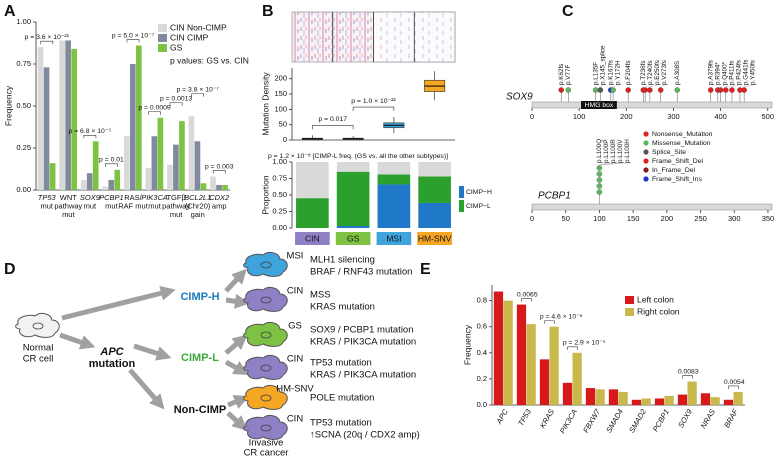 The image size is (778, 458). Describe the element at coordinates (198, 27) in the screenshot. I see `legend-label: CIN Non-CIMP` at that location.